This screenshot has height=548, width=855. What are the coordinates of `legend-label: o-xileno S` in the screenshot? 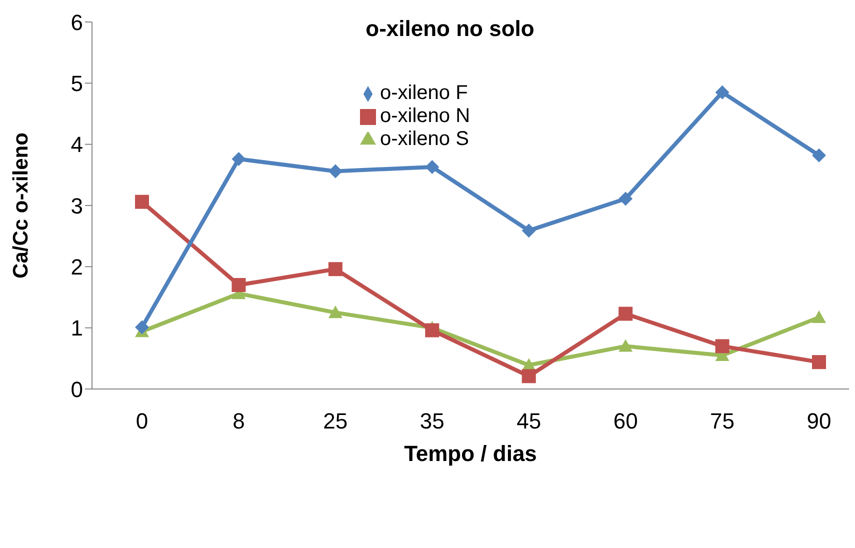 It's located at (424, 139).